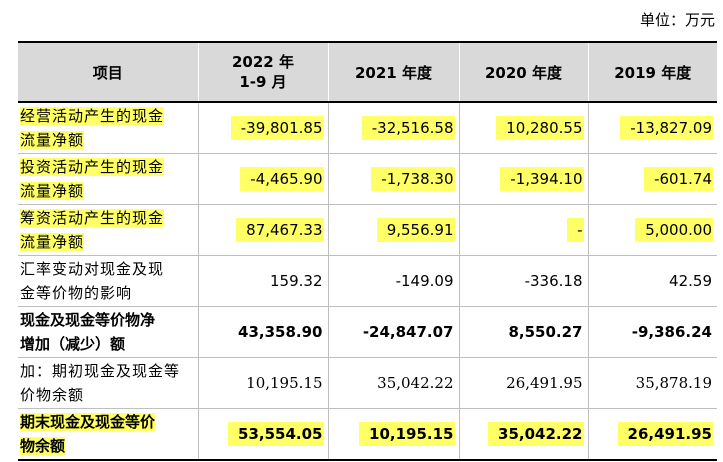  What do you see at coordinates (652, 72) in the screenshot?
I see `header-2019: 2019 年度` at bounding box center [652, 72].